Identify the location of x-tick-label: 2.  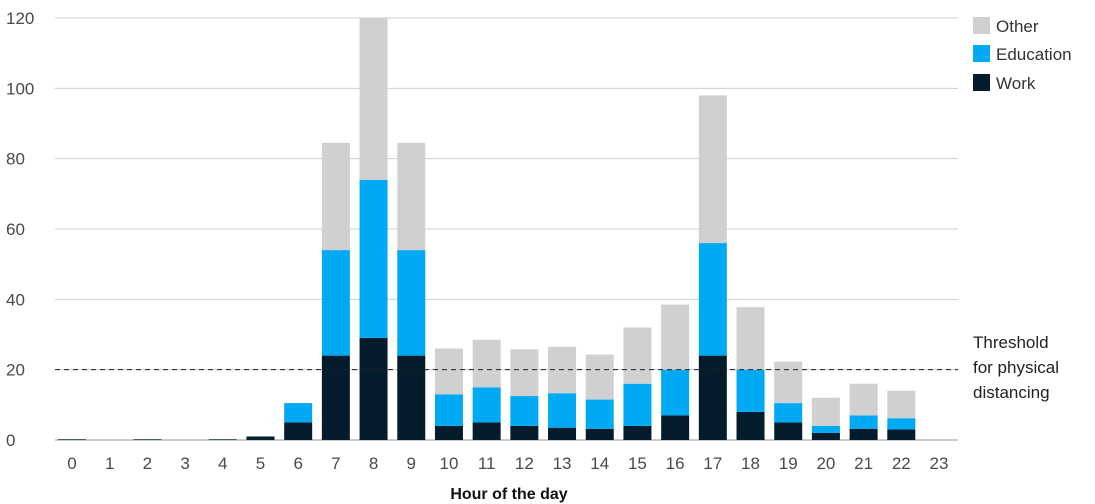
(147, 463).